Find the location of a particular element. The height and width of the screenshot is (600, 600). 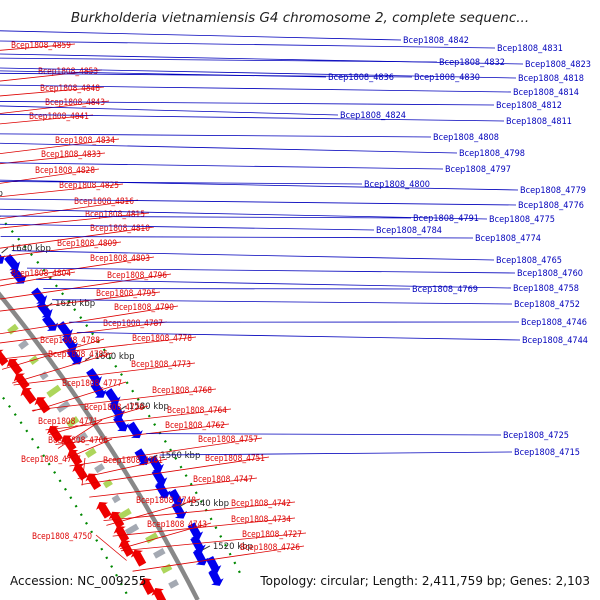

gene-label-right: Bcep1808_4797 is located at coordinates (478, 170).